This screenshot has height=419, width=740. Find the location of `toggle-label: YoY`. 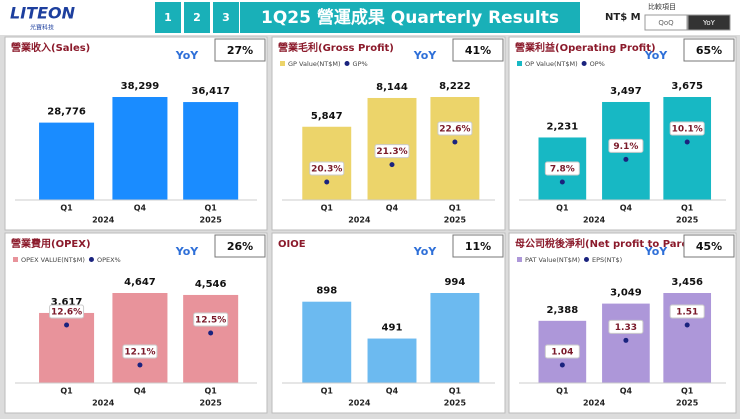

toggle-label: YoY is located at coordinates (709, 23).